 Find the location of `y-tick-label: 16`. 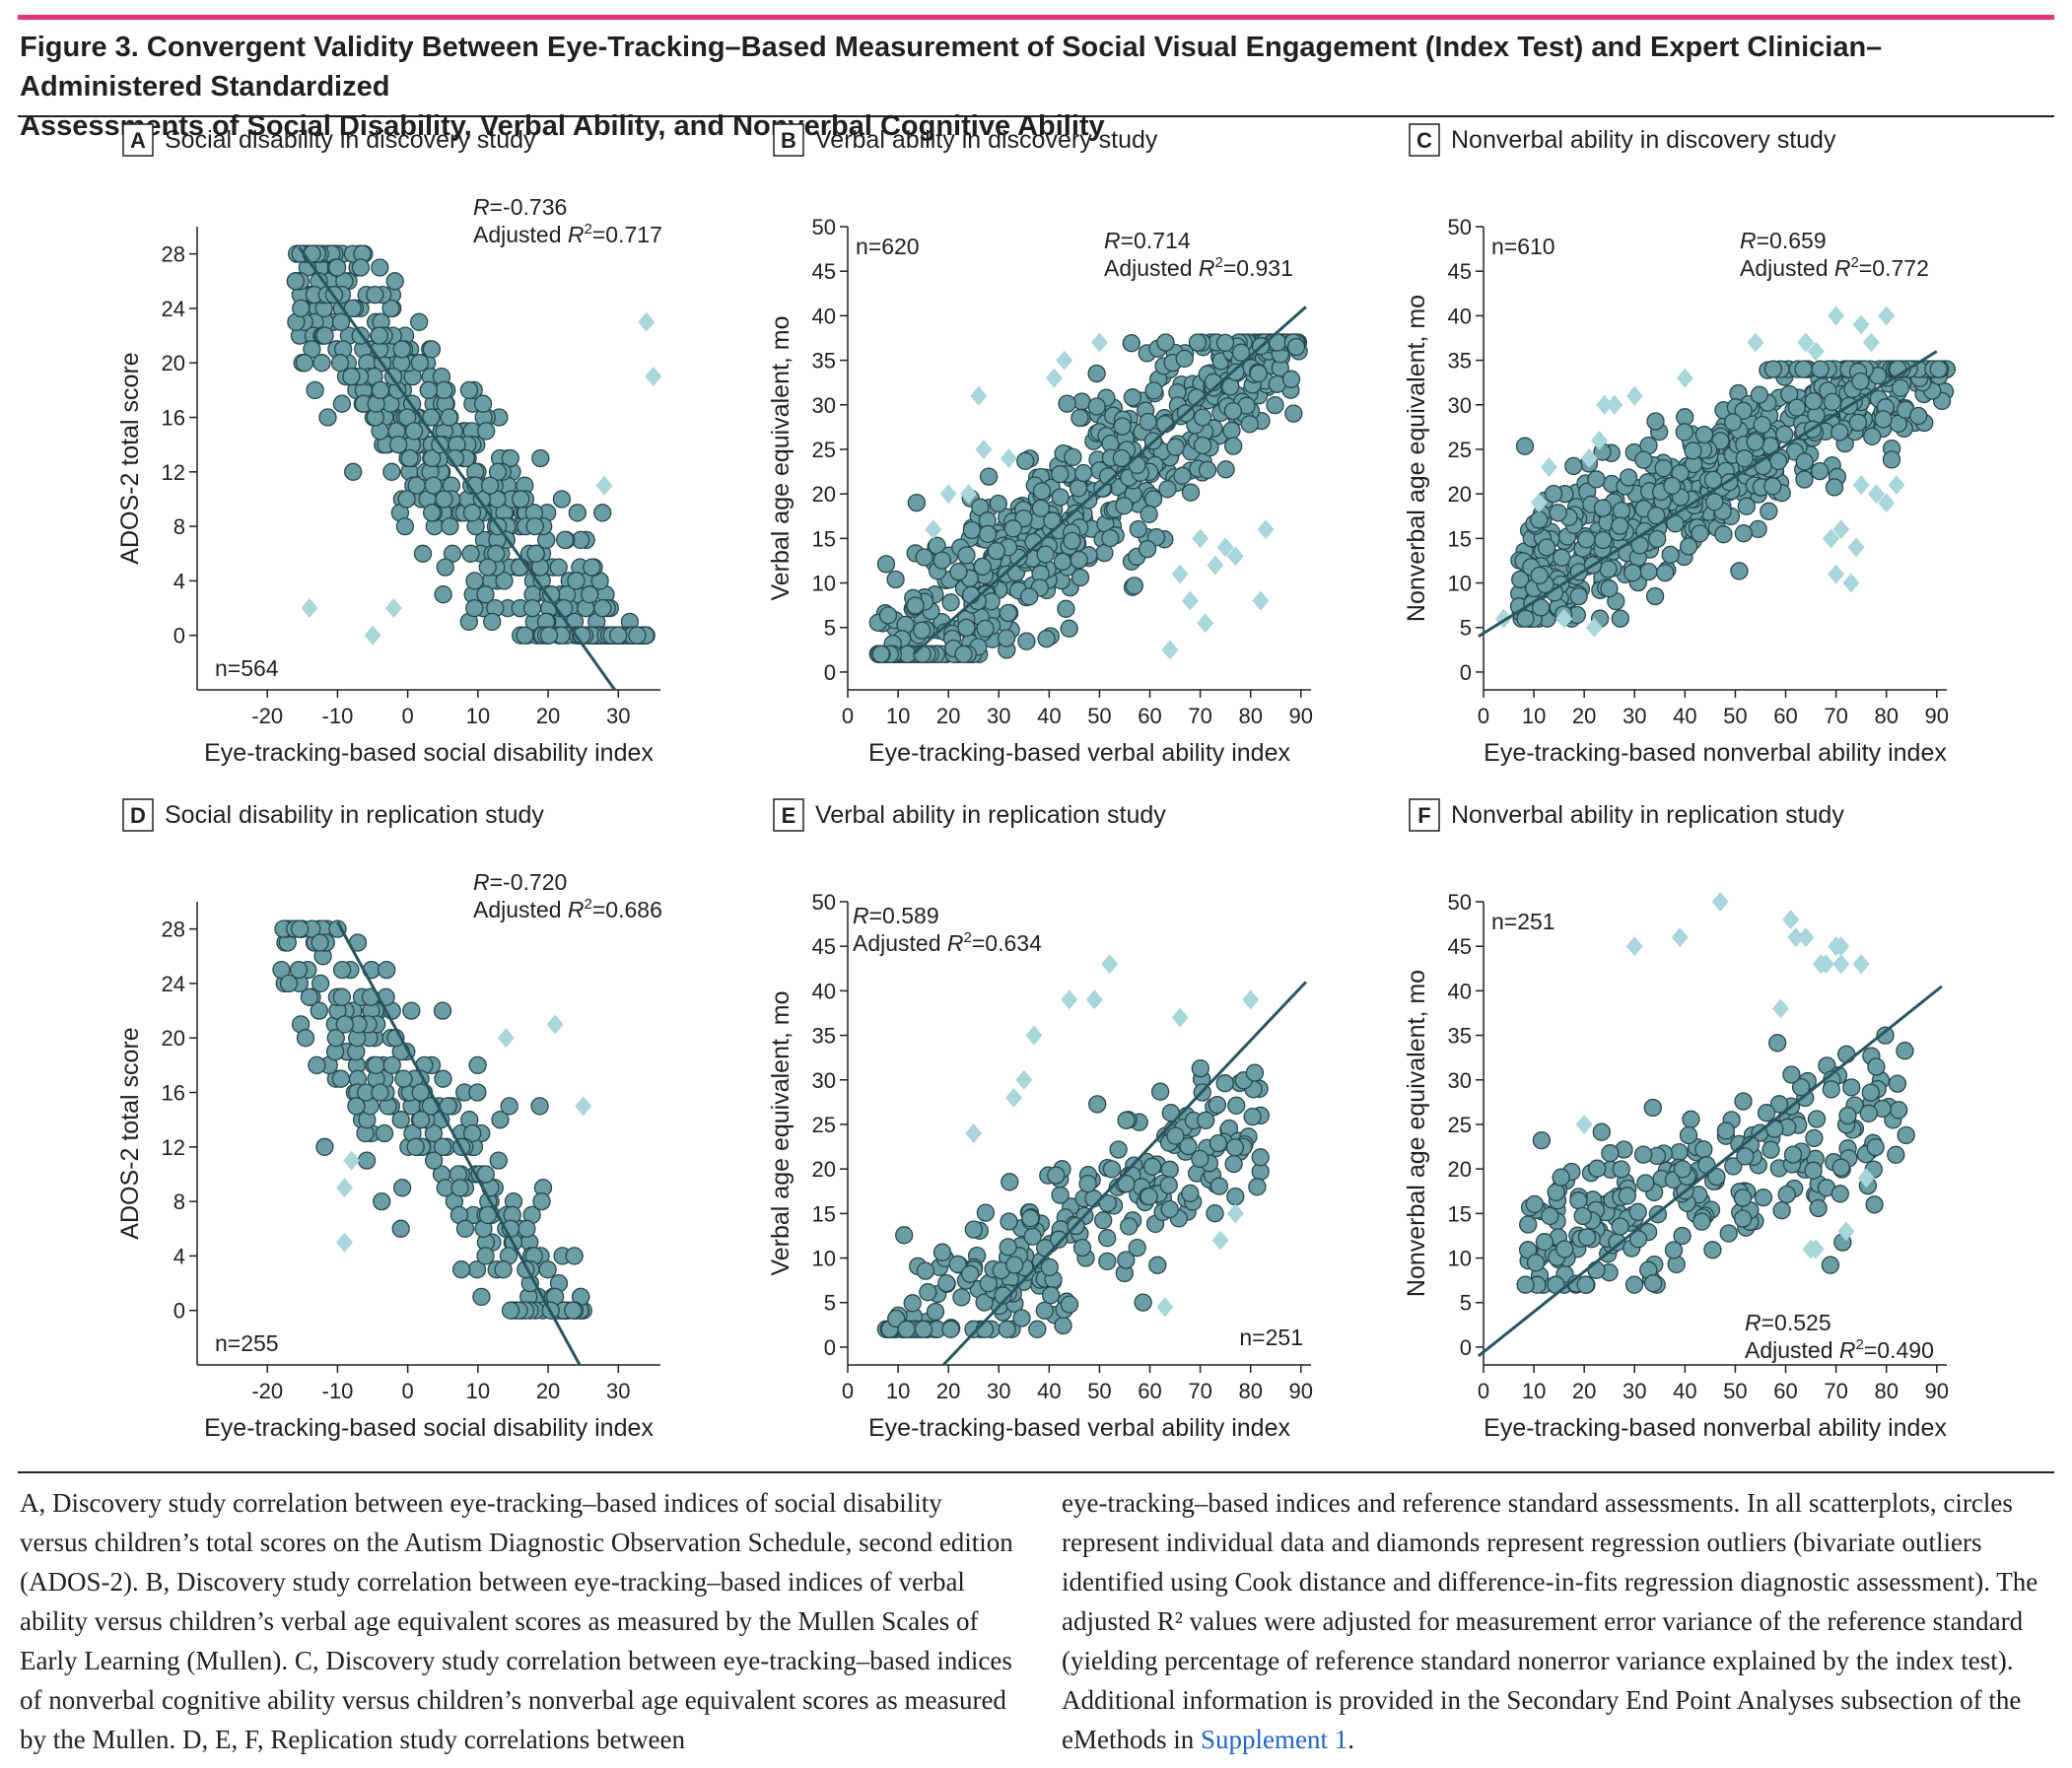

y-tick-label: 16 is located at coordinates (173, 1093).